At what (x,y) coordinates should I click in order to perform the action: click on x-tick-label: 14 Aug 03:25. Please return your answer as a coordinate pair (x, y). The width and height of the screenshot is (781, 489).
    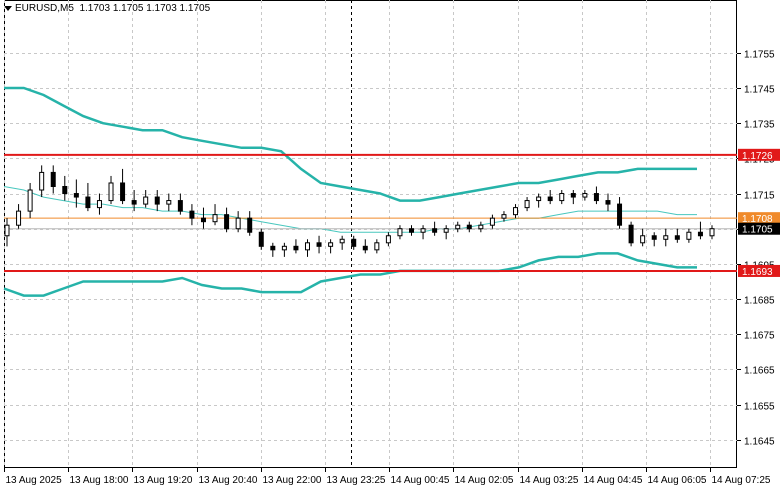
    Looking at the image, I should click on (549, 480).